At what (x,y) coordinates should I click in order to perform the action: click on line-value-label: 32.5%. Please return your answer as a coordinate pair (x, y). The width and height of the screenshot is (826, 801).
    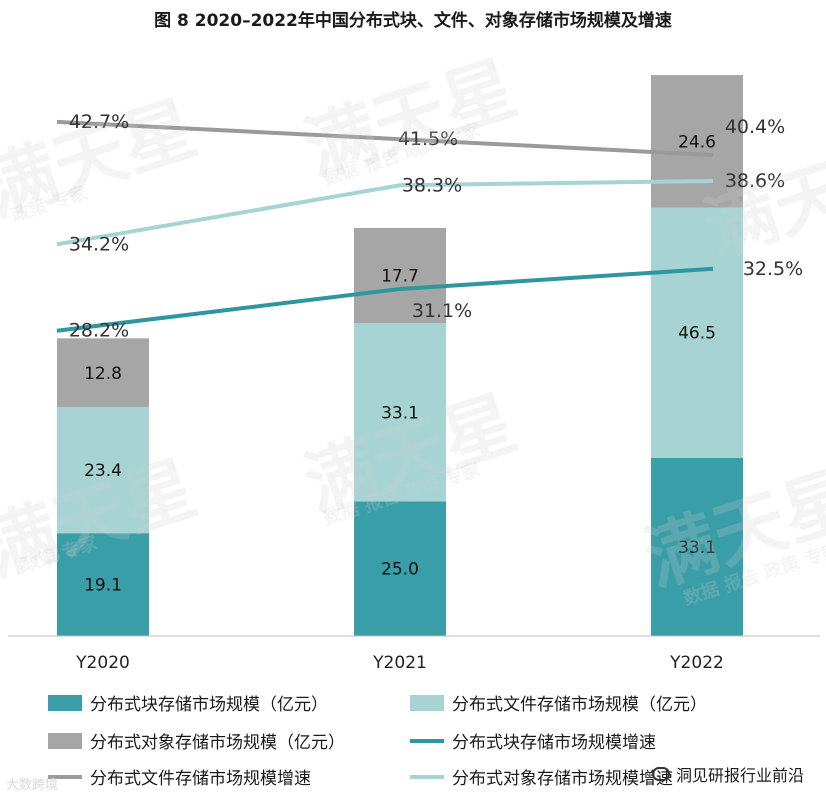
    Looking at the image, I should click on (773, 269).